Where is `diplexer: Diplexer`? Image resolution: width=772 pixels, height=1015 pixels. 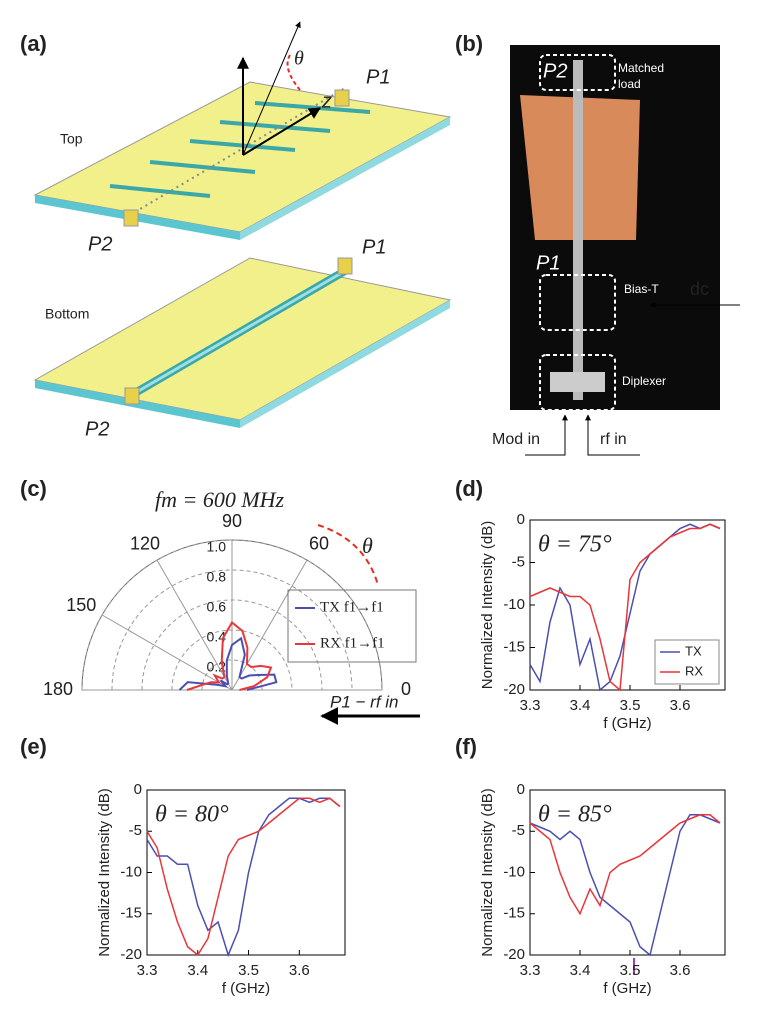
diplexer: Diplexer is located at coordinates (644, 381).